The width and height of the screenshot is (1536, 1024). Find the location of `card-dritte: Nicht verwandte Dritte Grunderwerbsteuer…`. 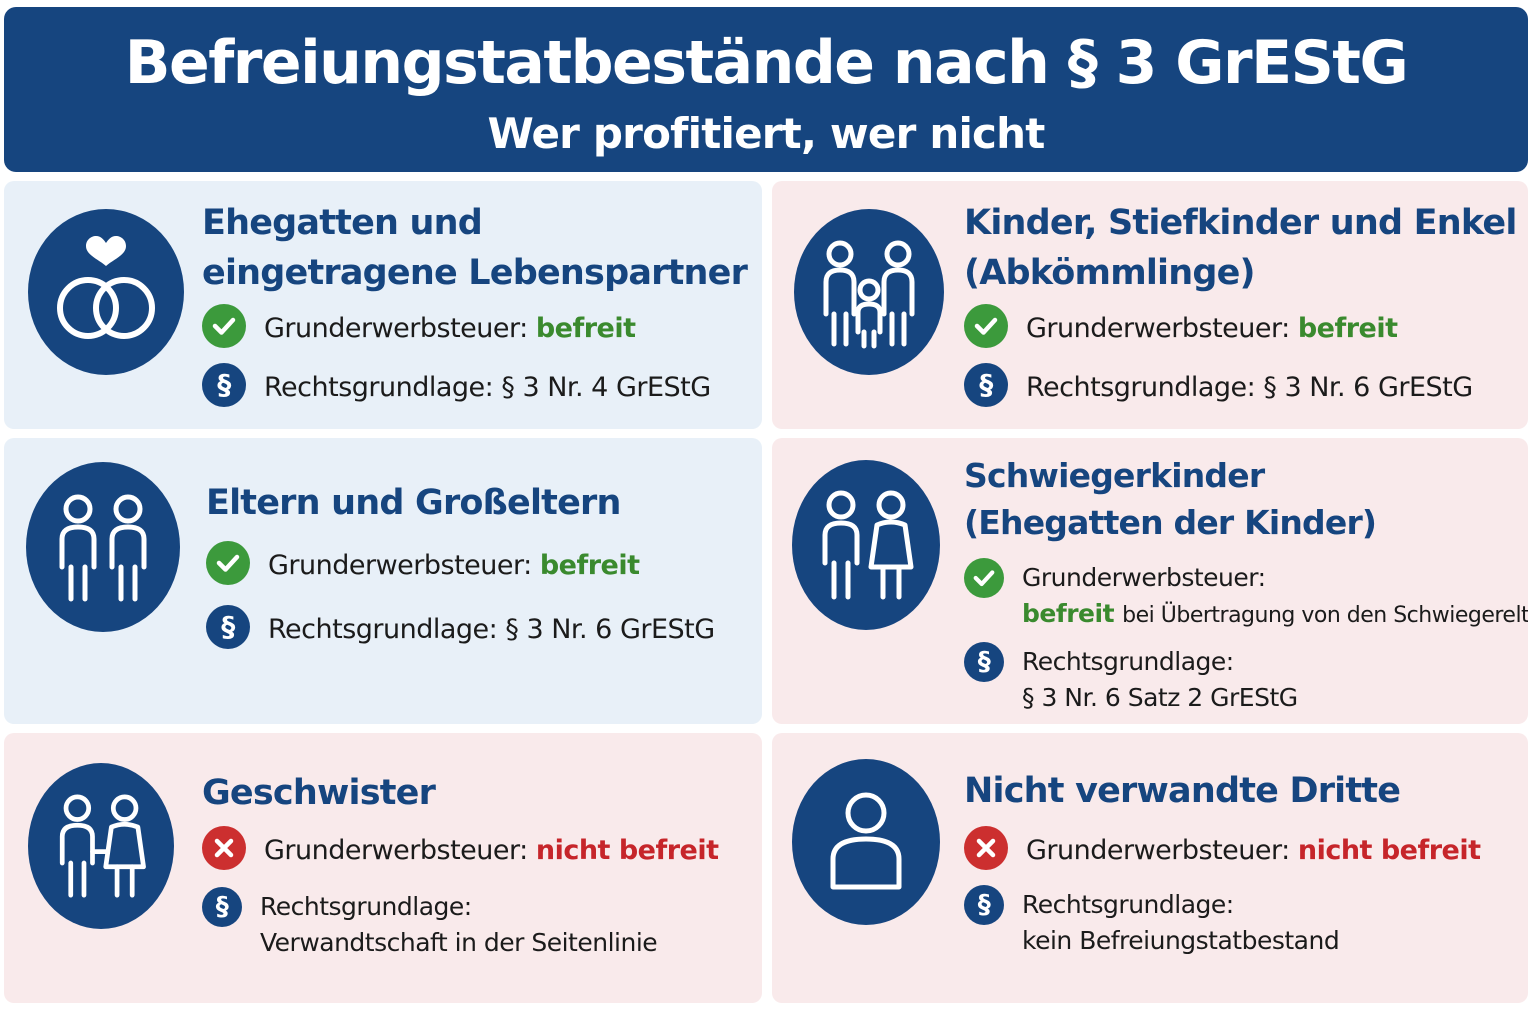

card-dritte: Nicht verwandte Dritte Grunderwerbsteuer… is located at coordinates (1150, 868).